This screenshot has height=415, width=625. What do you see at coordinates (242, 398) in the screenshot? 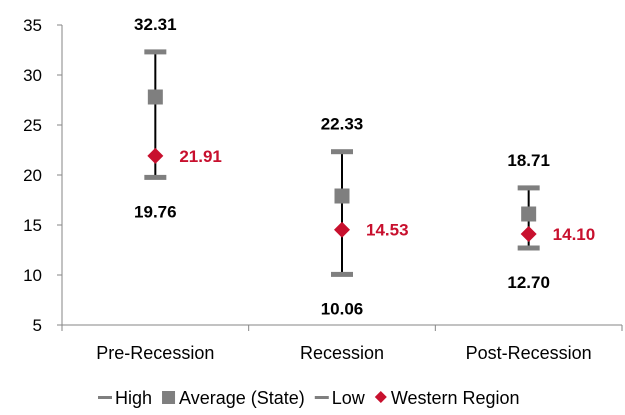
I see `legend-label: Average (State)` at bounding box center [242, 398].